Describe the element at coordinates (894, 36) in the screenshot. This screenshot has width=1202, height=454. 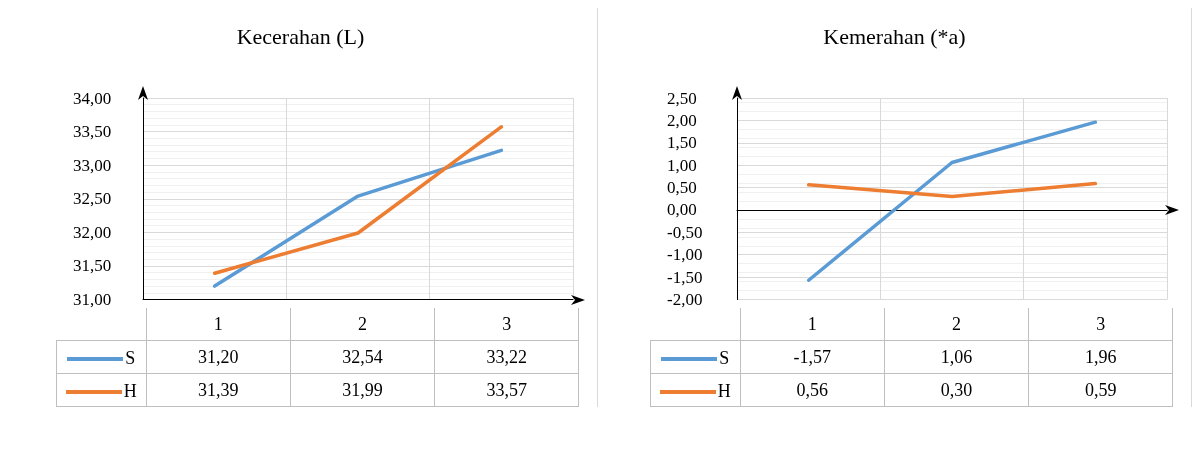
I see `chart-title: Kemerahan (*a)` at that location.